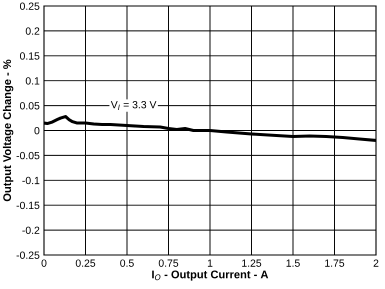  Describe the element at coordinates (210, 275) in the screenshot. I see `x-axis-title: I$_{O}$ - Output Current - A` at that location.